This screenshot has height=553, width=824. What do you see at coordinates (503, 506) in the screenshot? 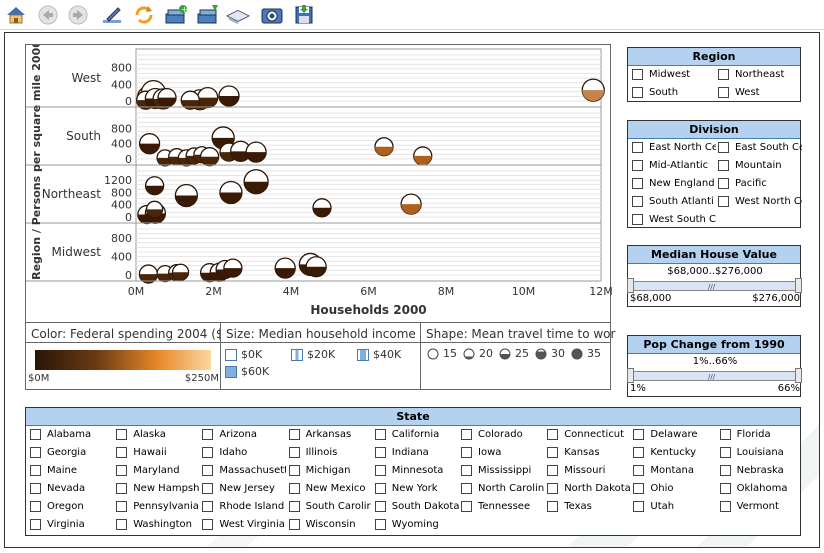
I see `state-option-tennessee: Tennessee` at bounding box center [503, 506].